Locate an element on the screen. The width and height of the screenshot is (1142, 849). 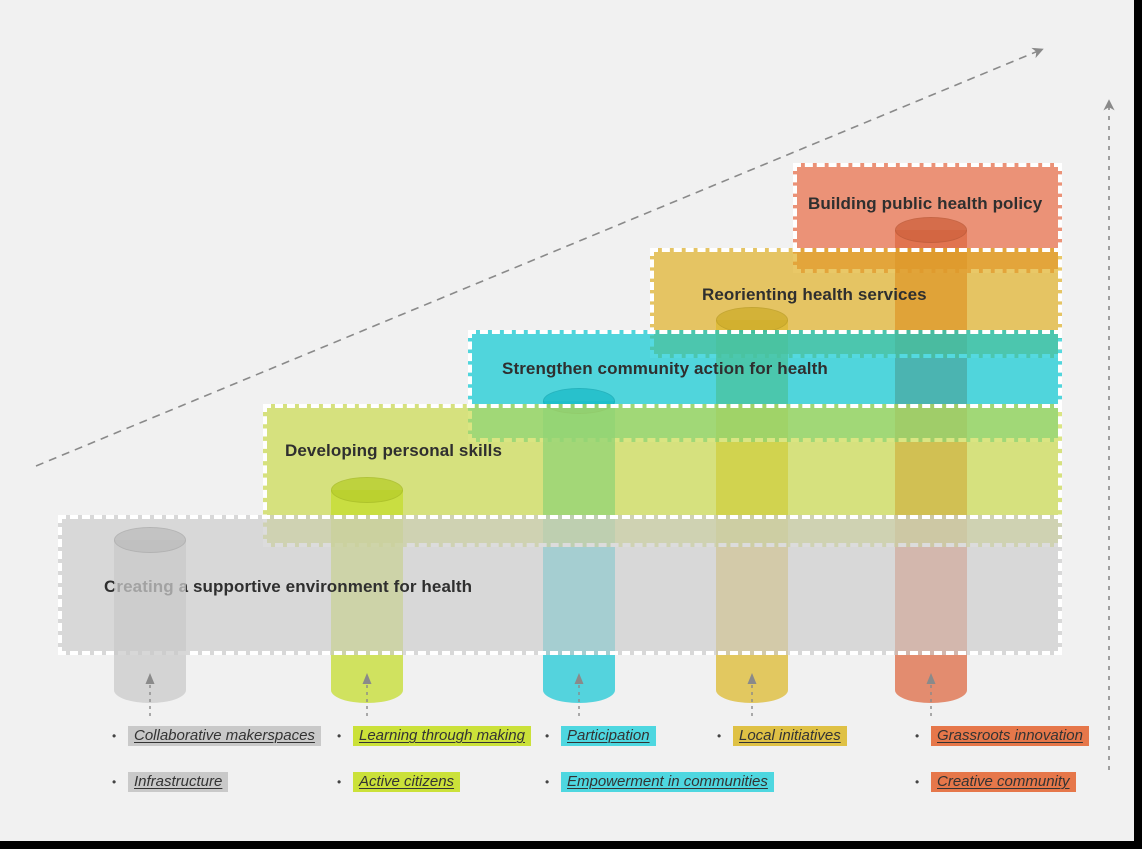
list-item: • Infrastructure is located at coordinates (216, 782).